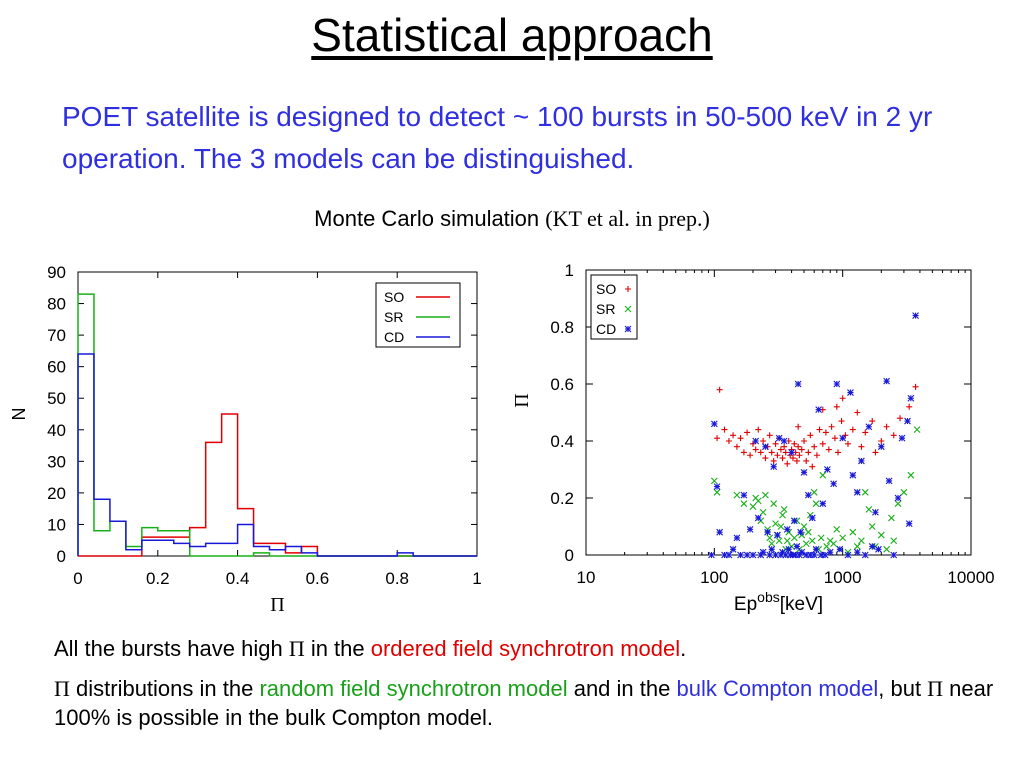 The image size is (1024, 768). I want to click on ordered-field-text: ordered field synchrotron model, so click(525, 648).